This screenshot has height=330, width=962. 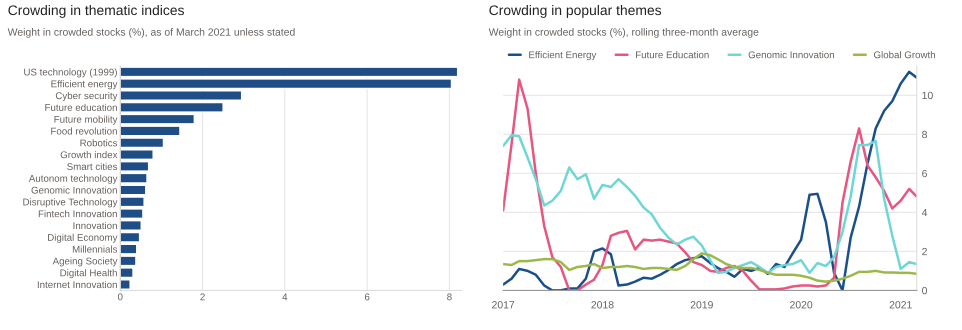 What do you see at coordinates (85, 261) in the screenshot?
I see `y-tick-label: Ageing Society` at bounding box center [85, 261].